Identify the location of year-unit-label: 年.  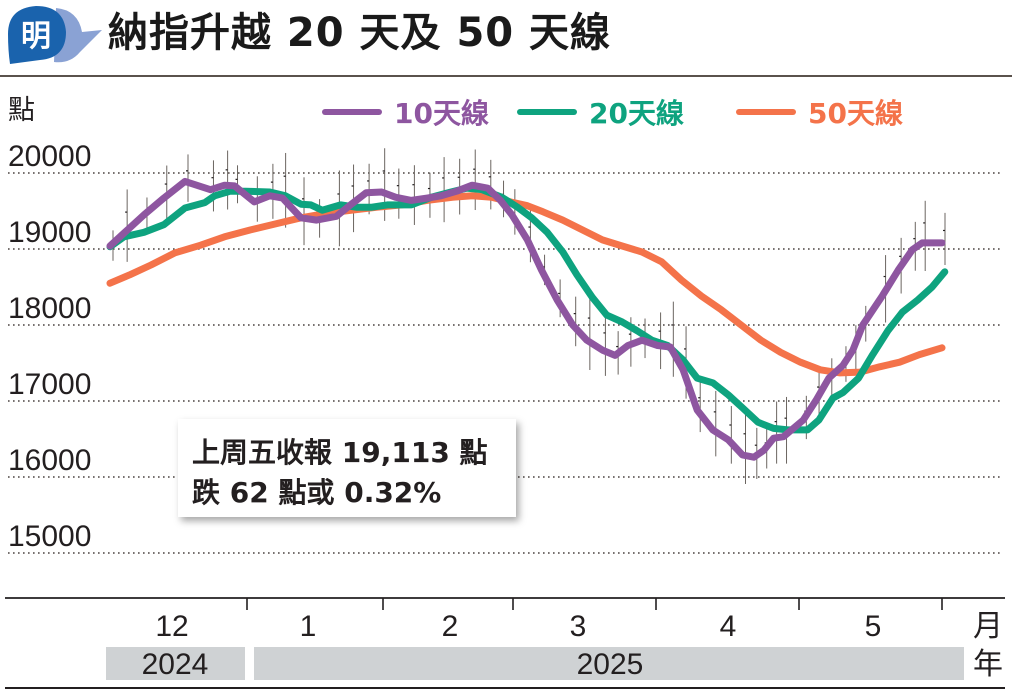
(988, 664).